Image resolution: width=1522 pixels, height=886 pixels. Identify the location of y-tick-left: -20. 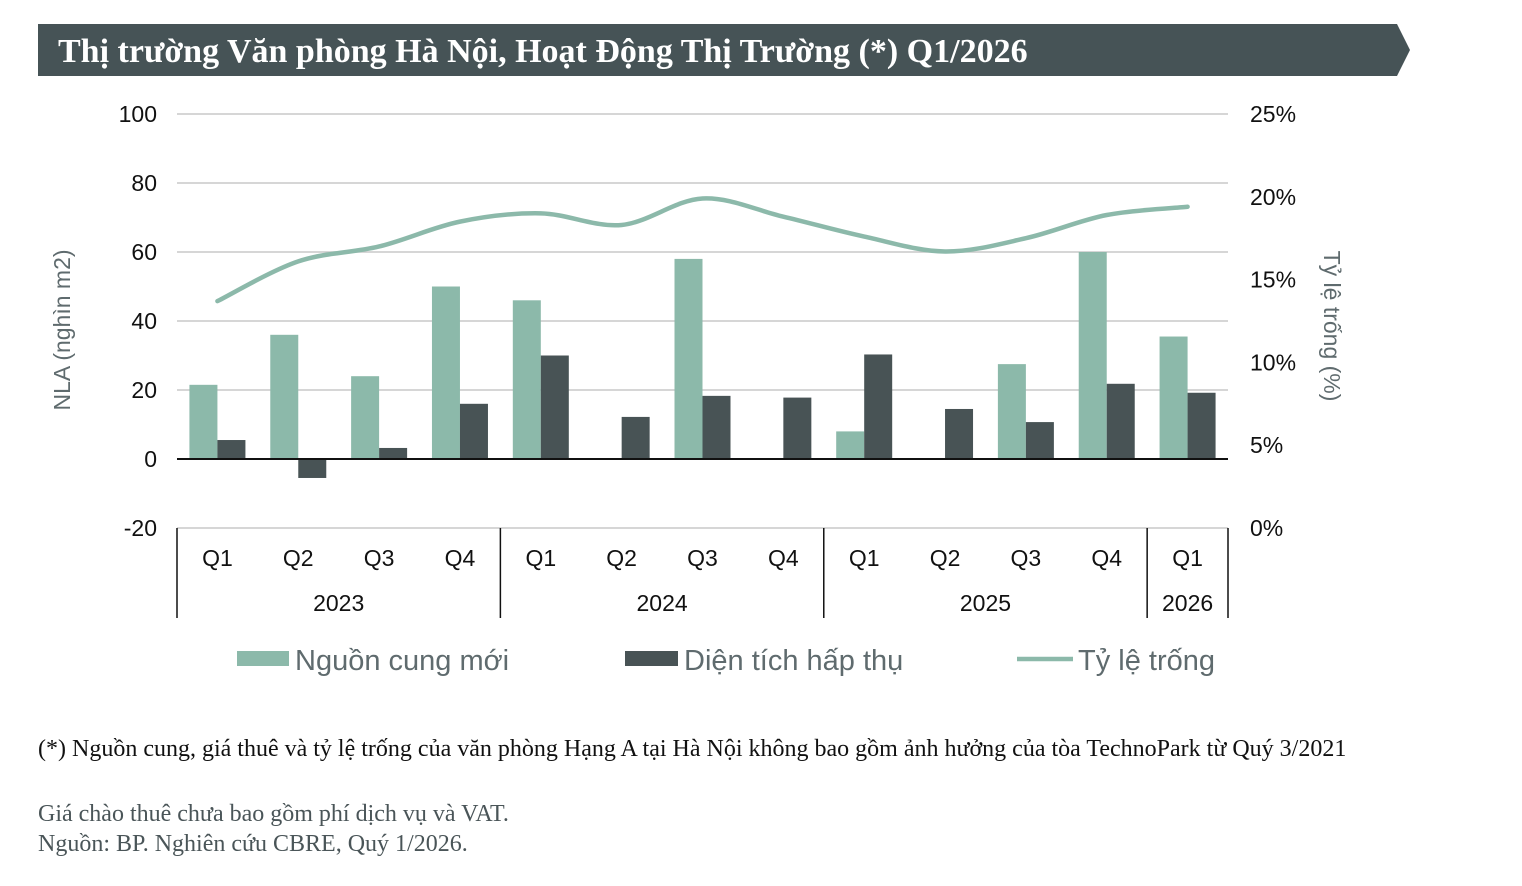
(140, 528).